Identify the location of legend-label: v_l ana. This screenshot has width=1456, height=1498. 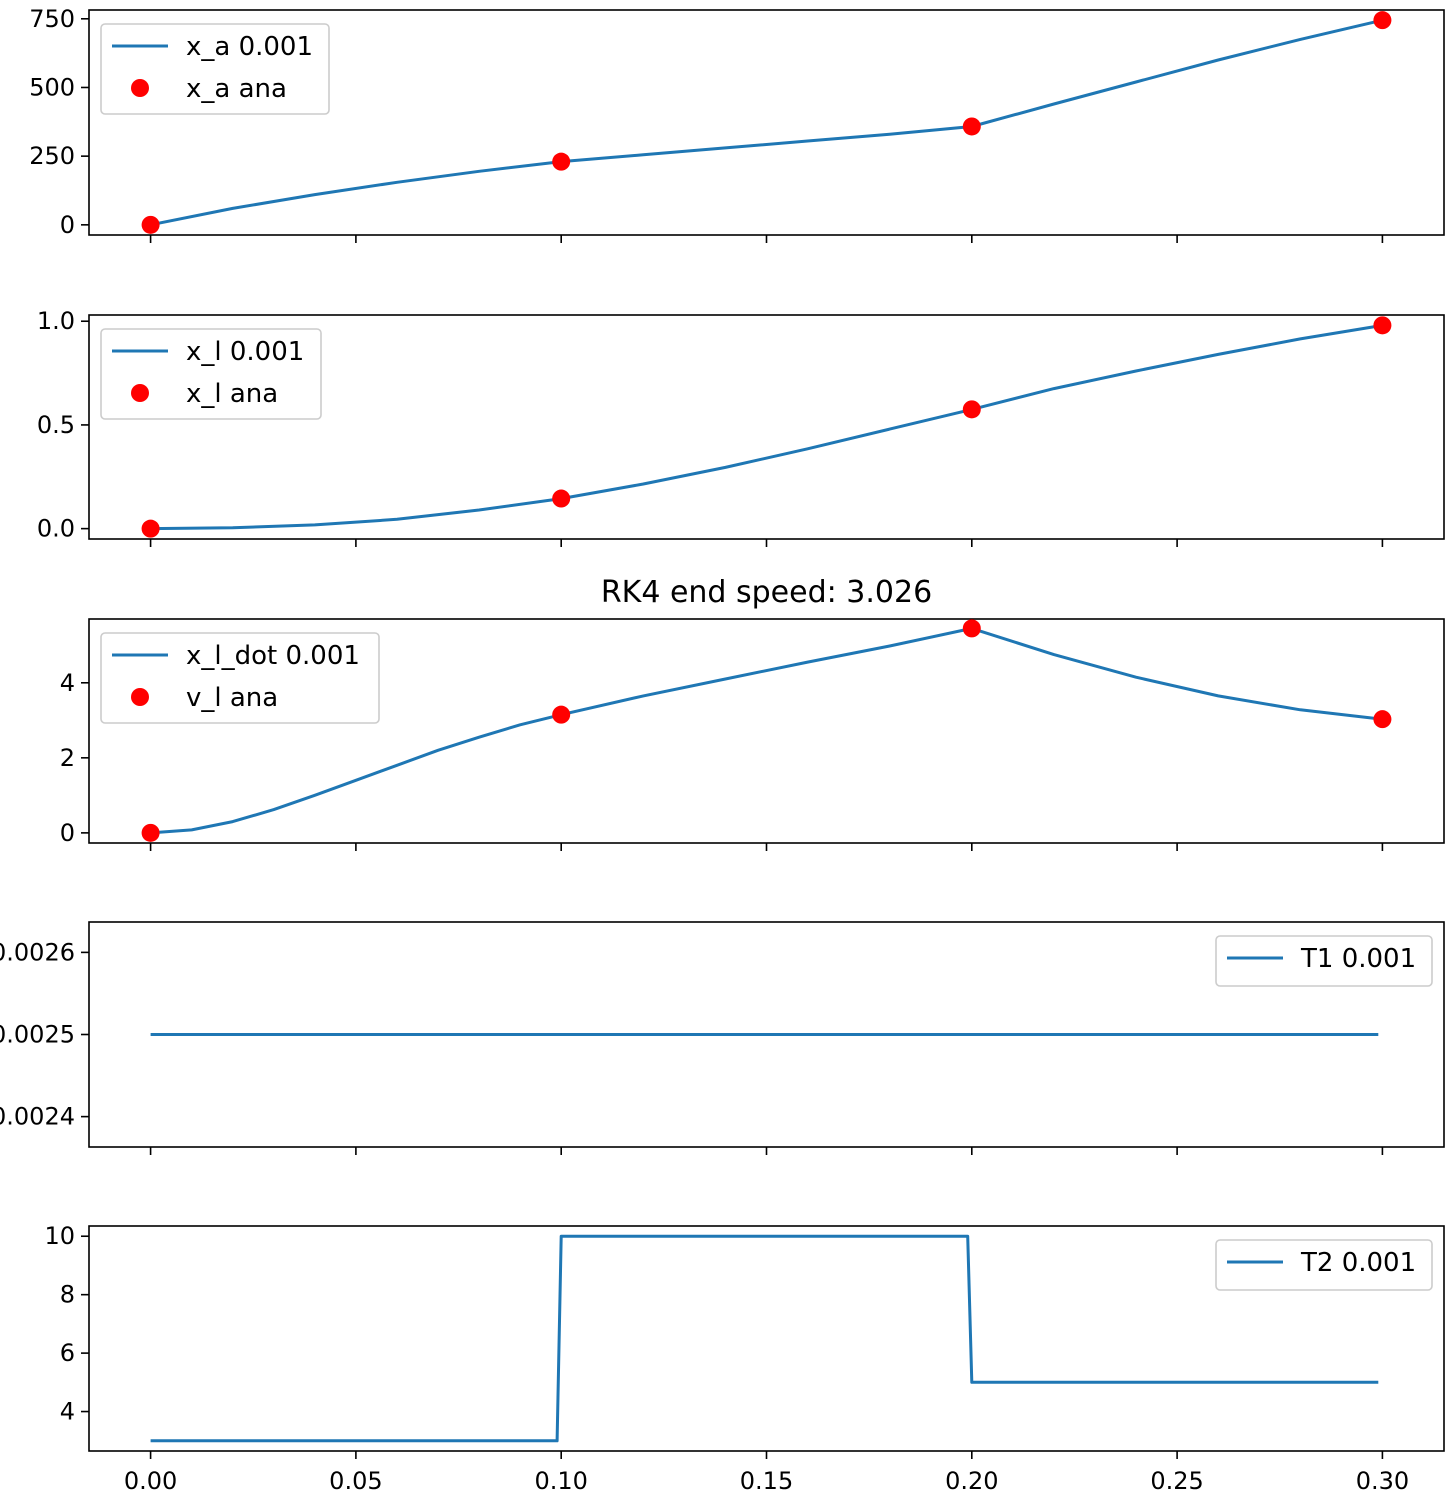
(232, 698).